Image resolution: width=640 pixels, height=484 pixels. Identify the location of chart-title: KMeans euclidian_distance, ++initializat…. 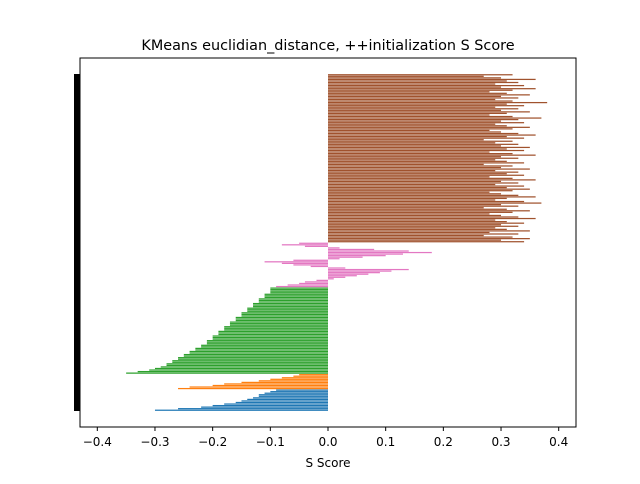
(327, 46).